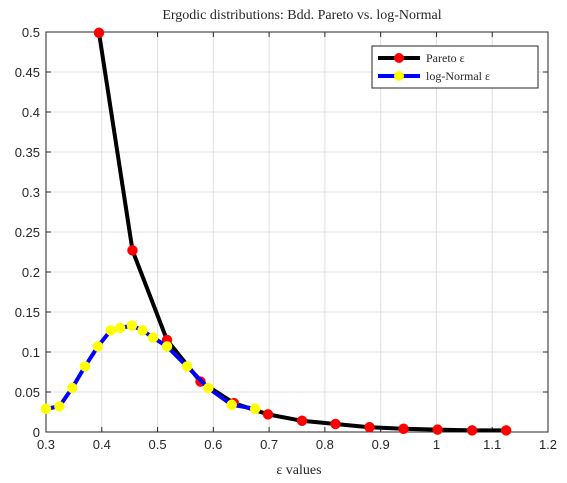  What do you see at coordinates (445, 58) in the screenshot?
I see `legend-label: Pareto ε` at bounding box center [445, 58].